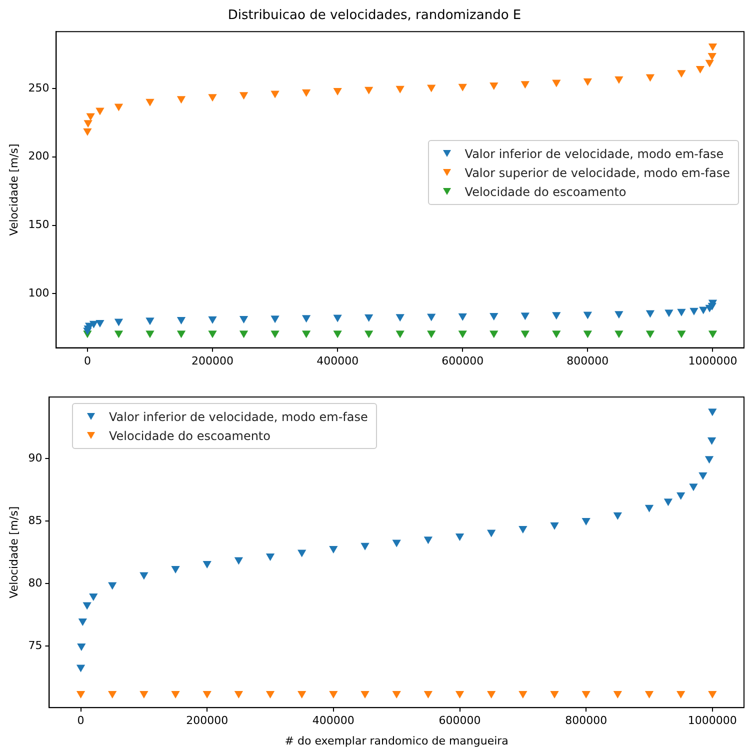  Describe the element at coordinates (35, 645) in the screenshot. I see `y-tick-label: 75` at that location.